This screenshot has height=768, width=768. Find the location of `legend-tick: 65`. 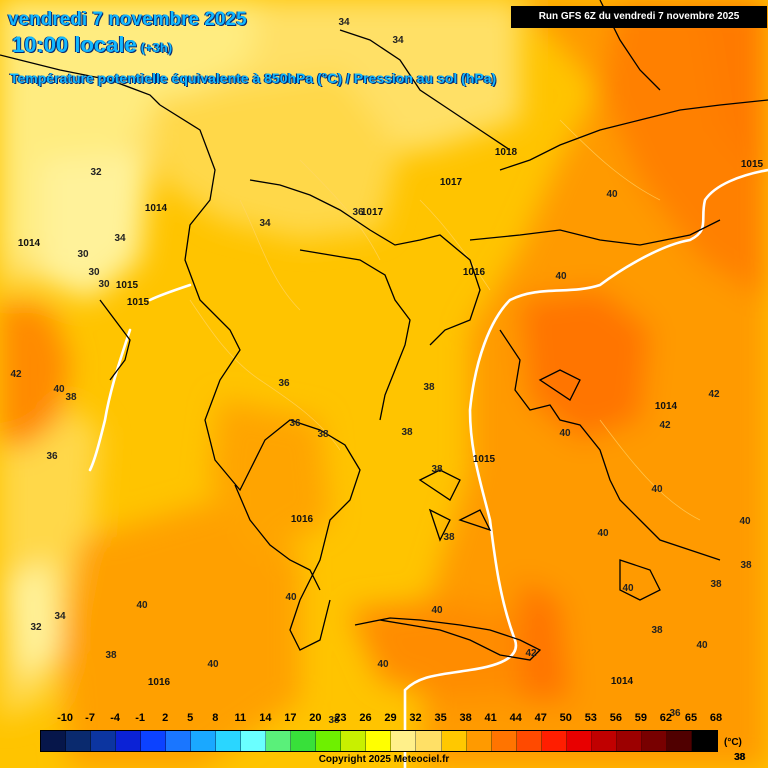

legend-tick: 65 is located at coordinates (691, 718).